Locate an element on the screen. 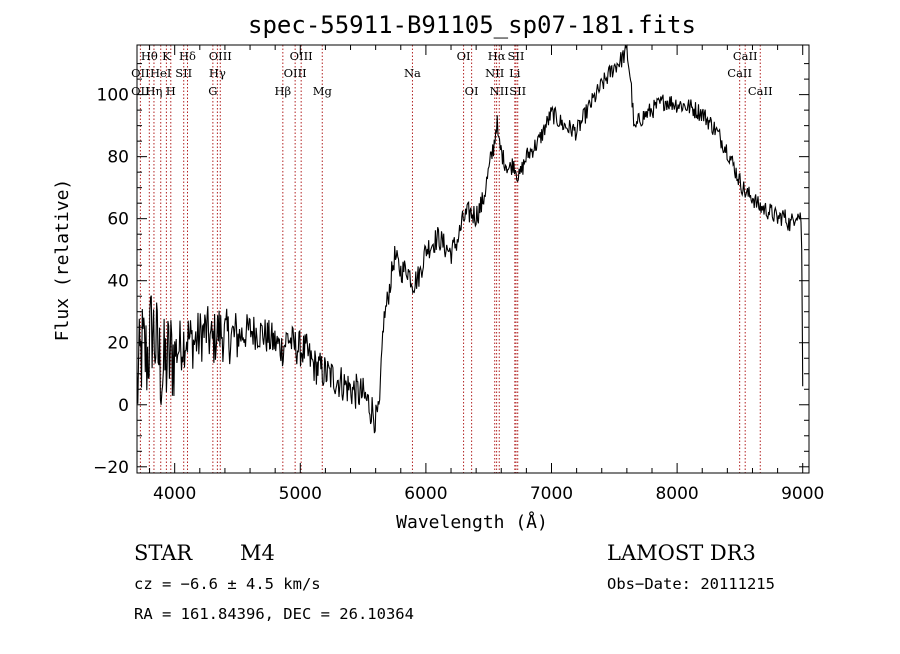 This screenshot has height=654, width=900. x-axis-label: Wavelength (Å) is located at coordinates (472, 522).